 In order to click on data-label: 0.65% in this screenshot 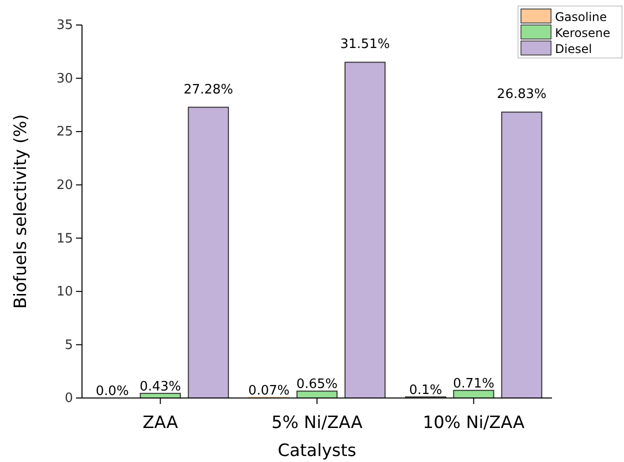, I will do `click(317, 384)`.